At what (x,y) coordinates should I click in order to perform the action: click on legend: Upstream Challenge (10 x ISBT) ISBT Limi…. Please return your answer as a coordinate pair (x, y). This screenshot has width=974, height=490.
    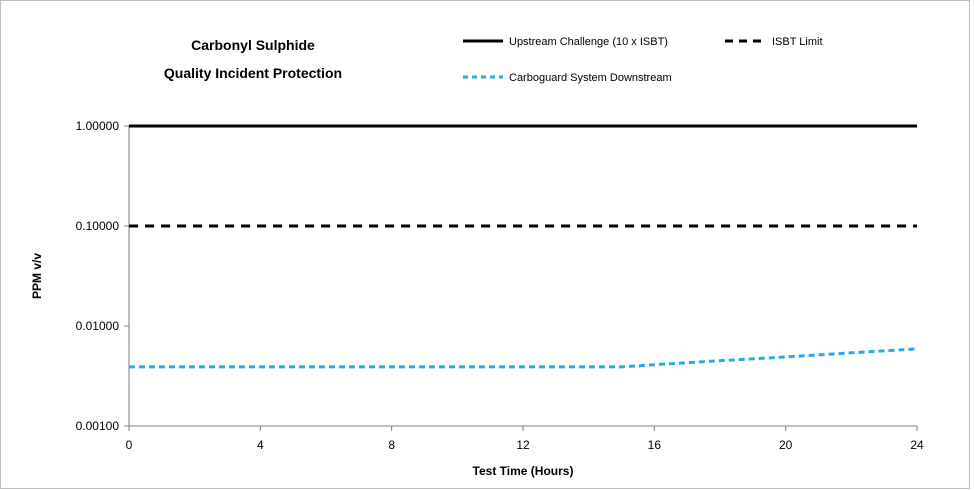
    Looking at the image, I should click on (643, 60).